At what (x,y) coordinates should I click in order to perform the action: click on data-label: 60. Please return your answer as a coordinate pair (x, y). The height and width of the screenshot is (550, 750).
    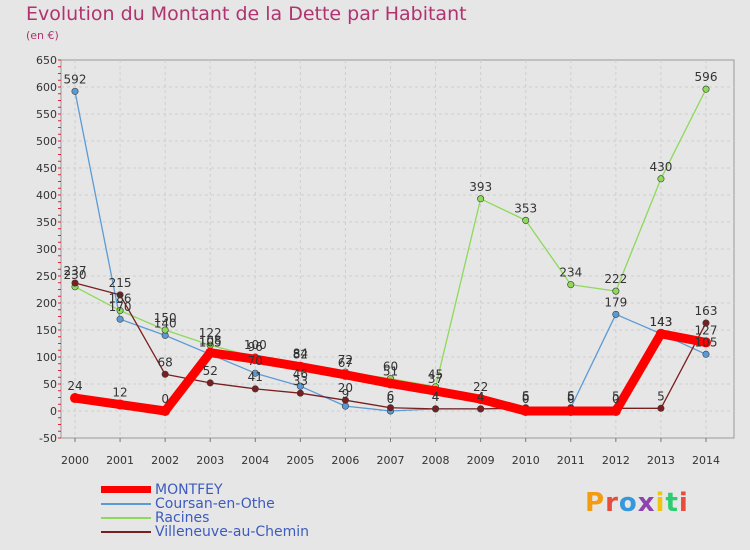
    Looking at the image, I should click on (390, 367).